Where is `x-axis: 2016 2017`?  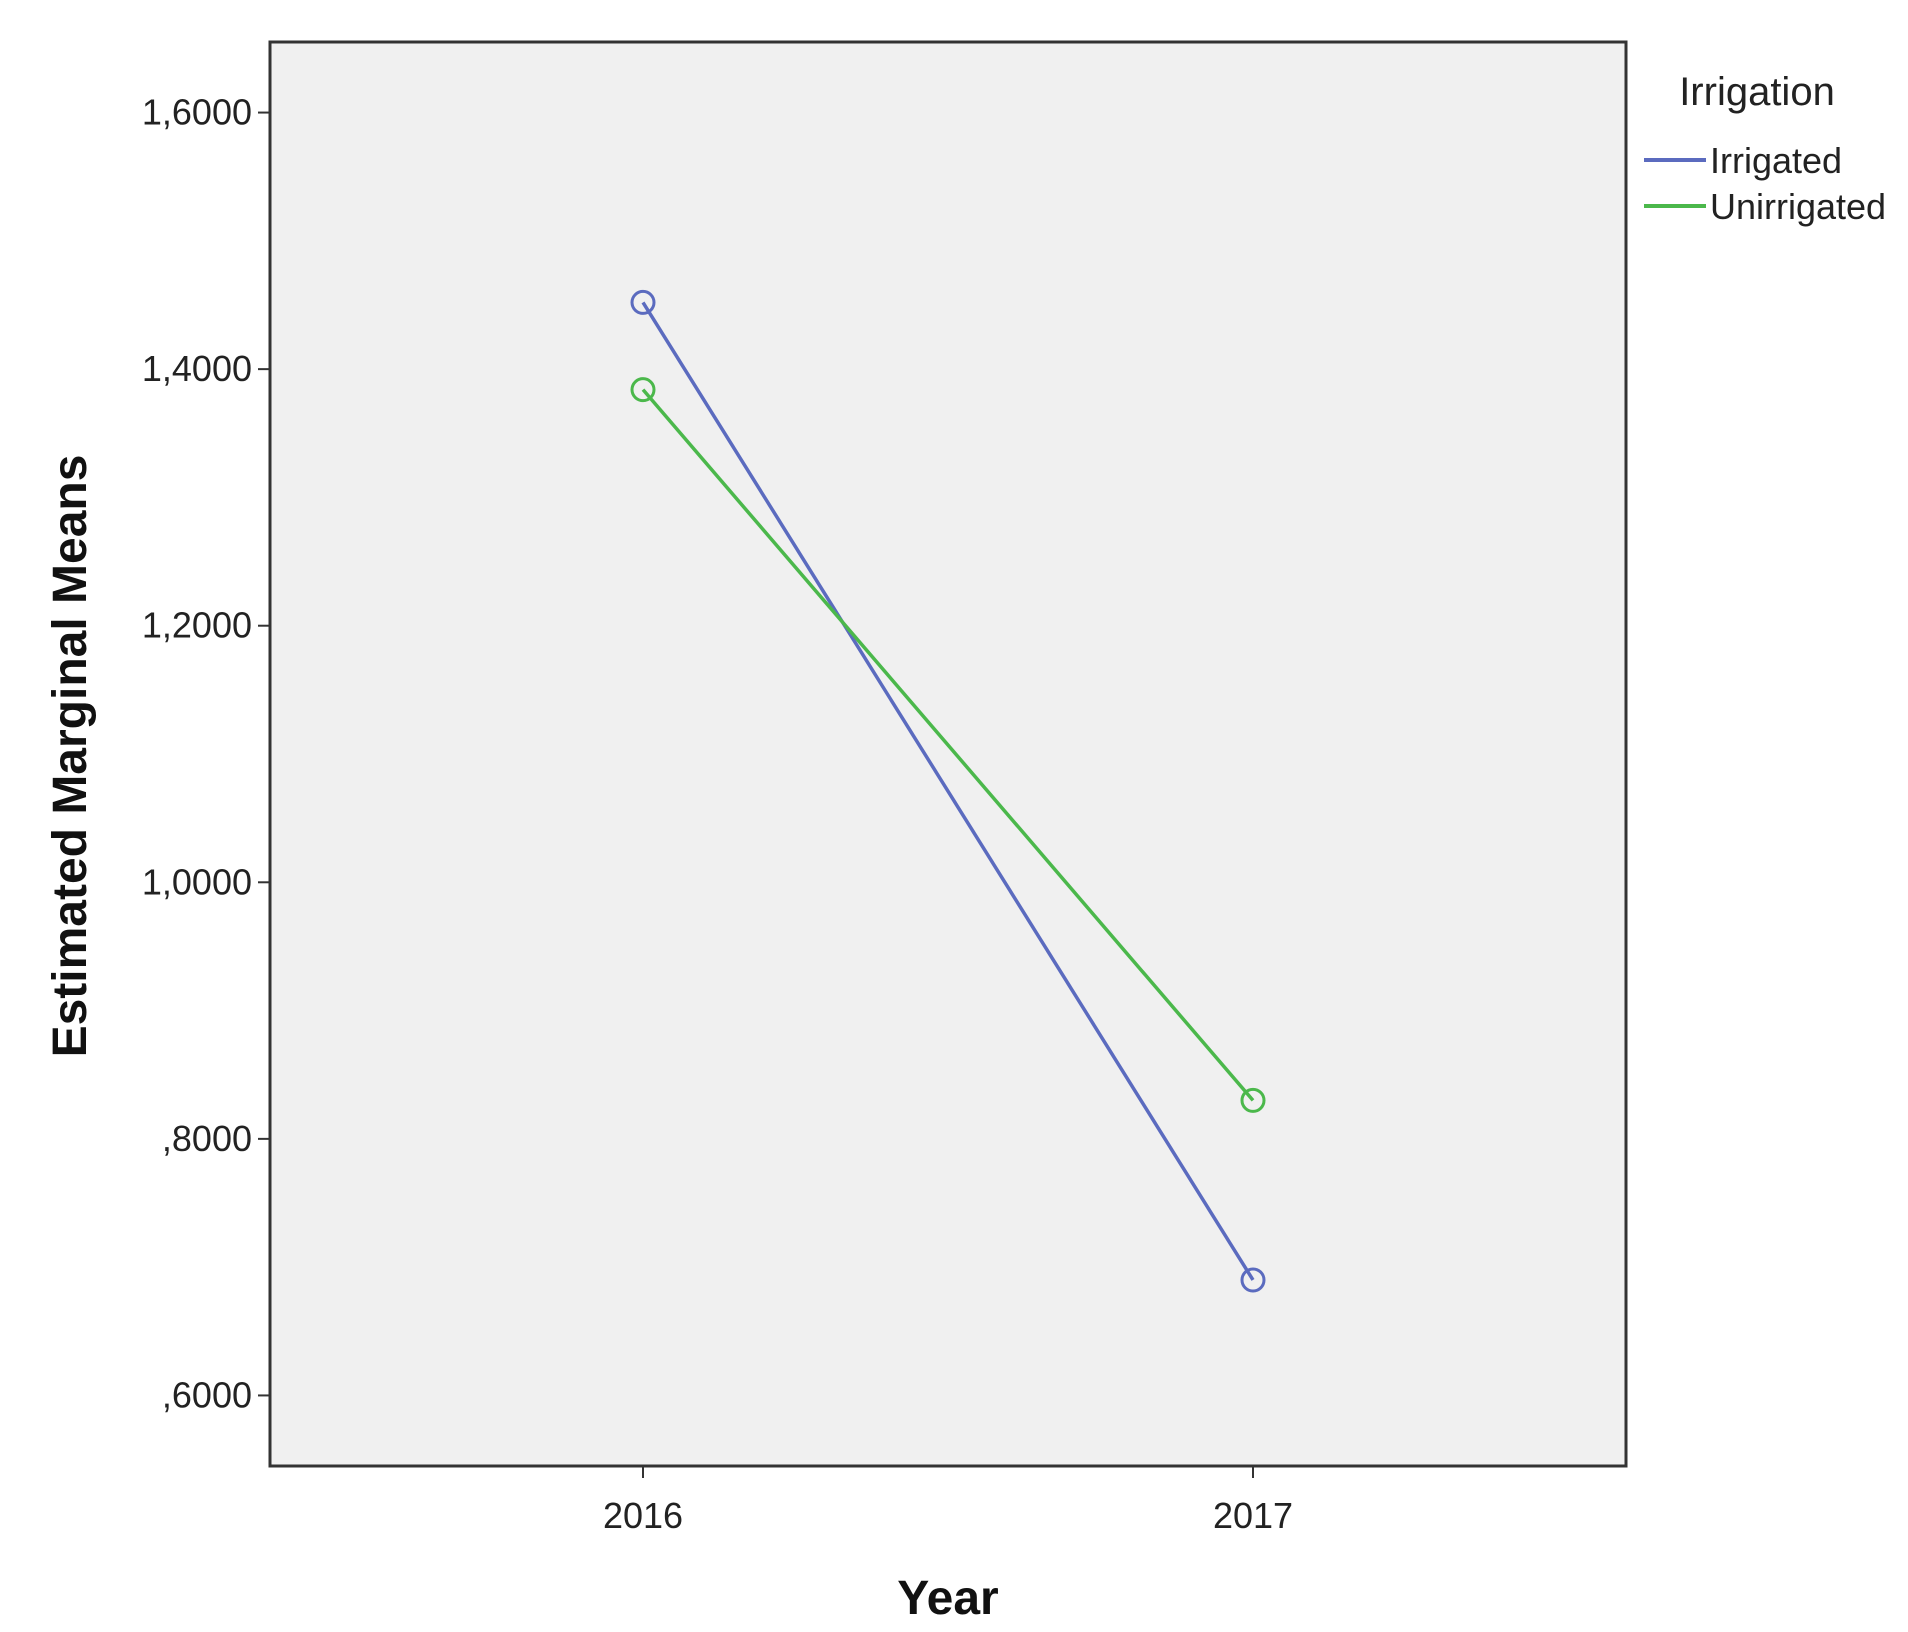 x-axis: 2016 2017 is located at coordinates (948, 1501).